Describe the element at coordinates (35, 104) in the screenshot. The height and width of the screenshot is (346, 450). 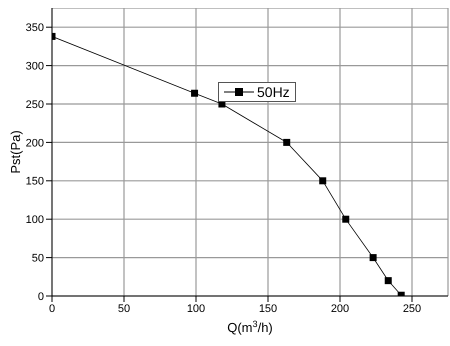
I see `y-tick-label: 250` at that location.